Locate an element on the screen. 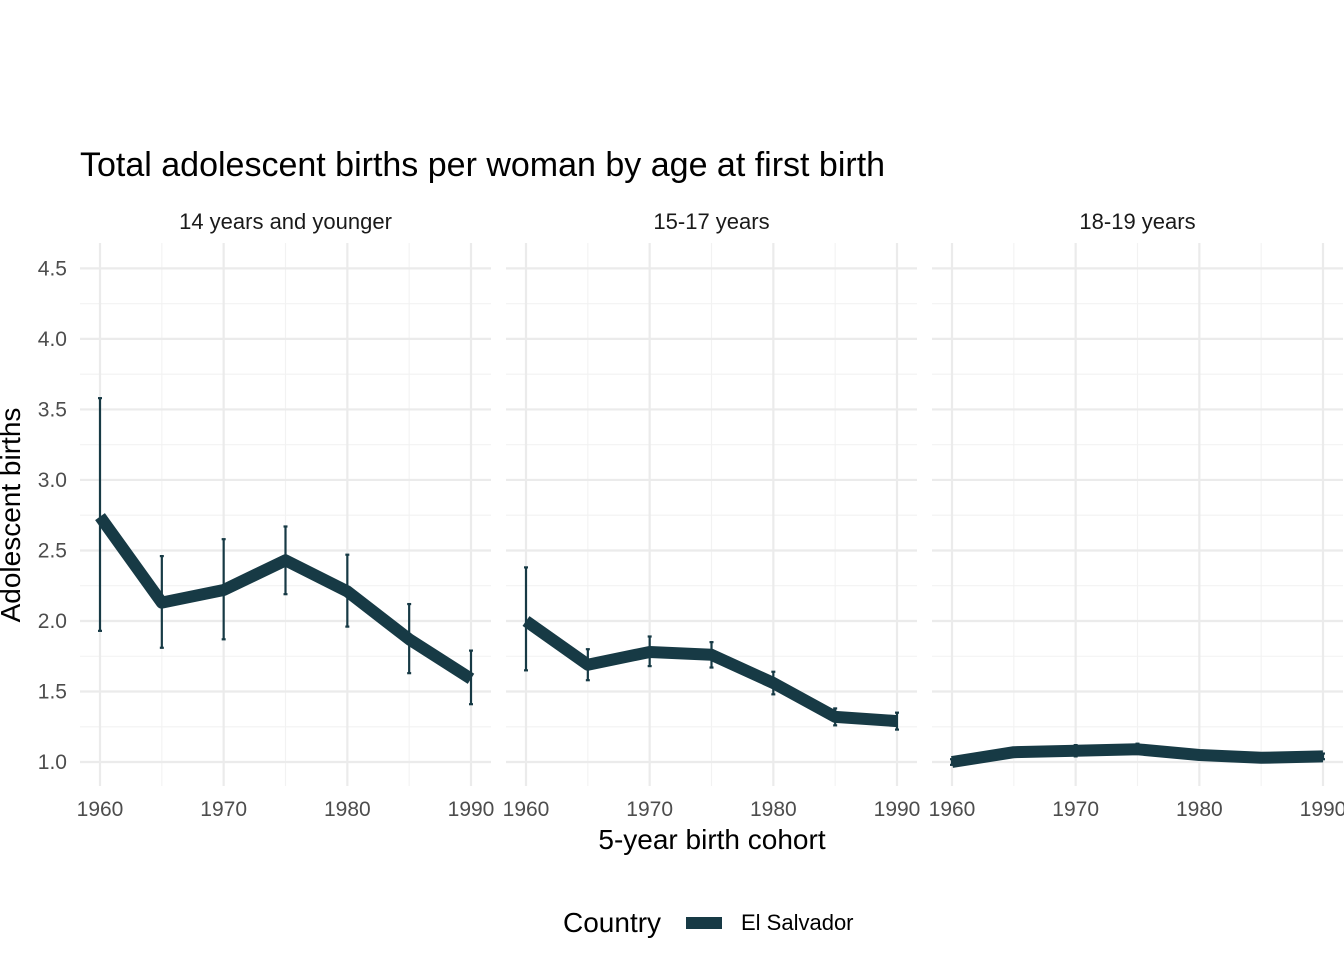  x-axis-title: 5-year birth cohort is located at coordinates (711, 839).